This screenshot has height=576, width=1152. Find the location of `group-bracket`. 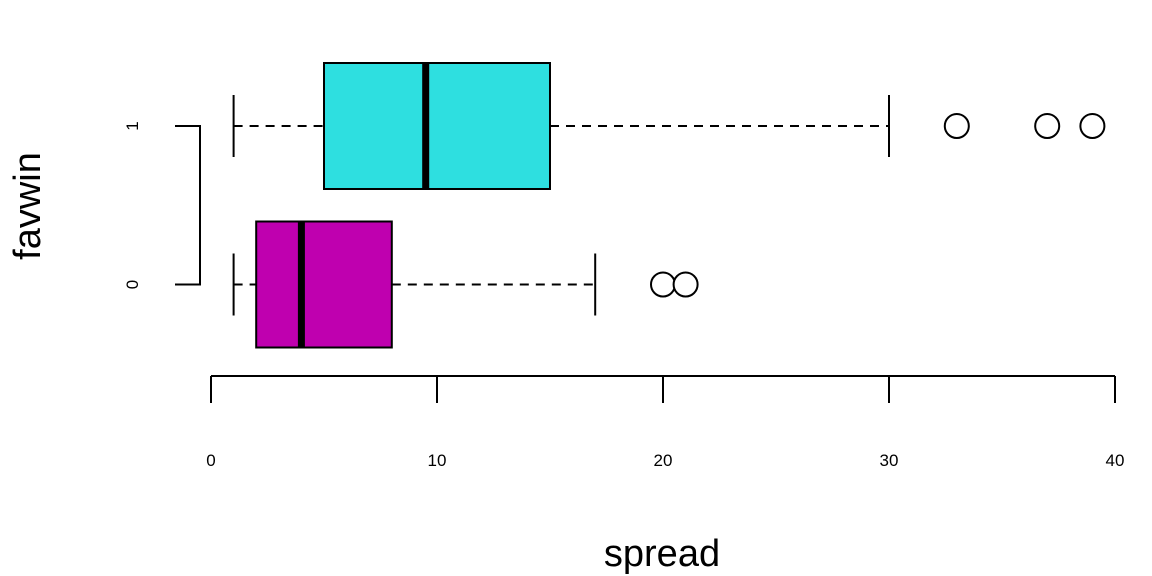

group-bracket is located at coordinates (188, 205).